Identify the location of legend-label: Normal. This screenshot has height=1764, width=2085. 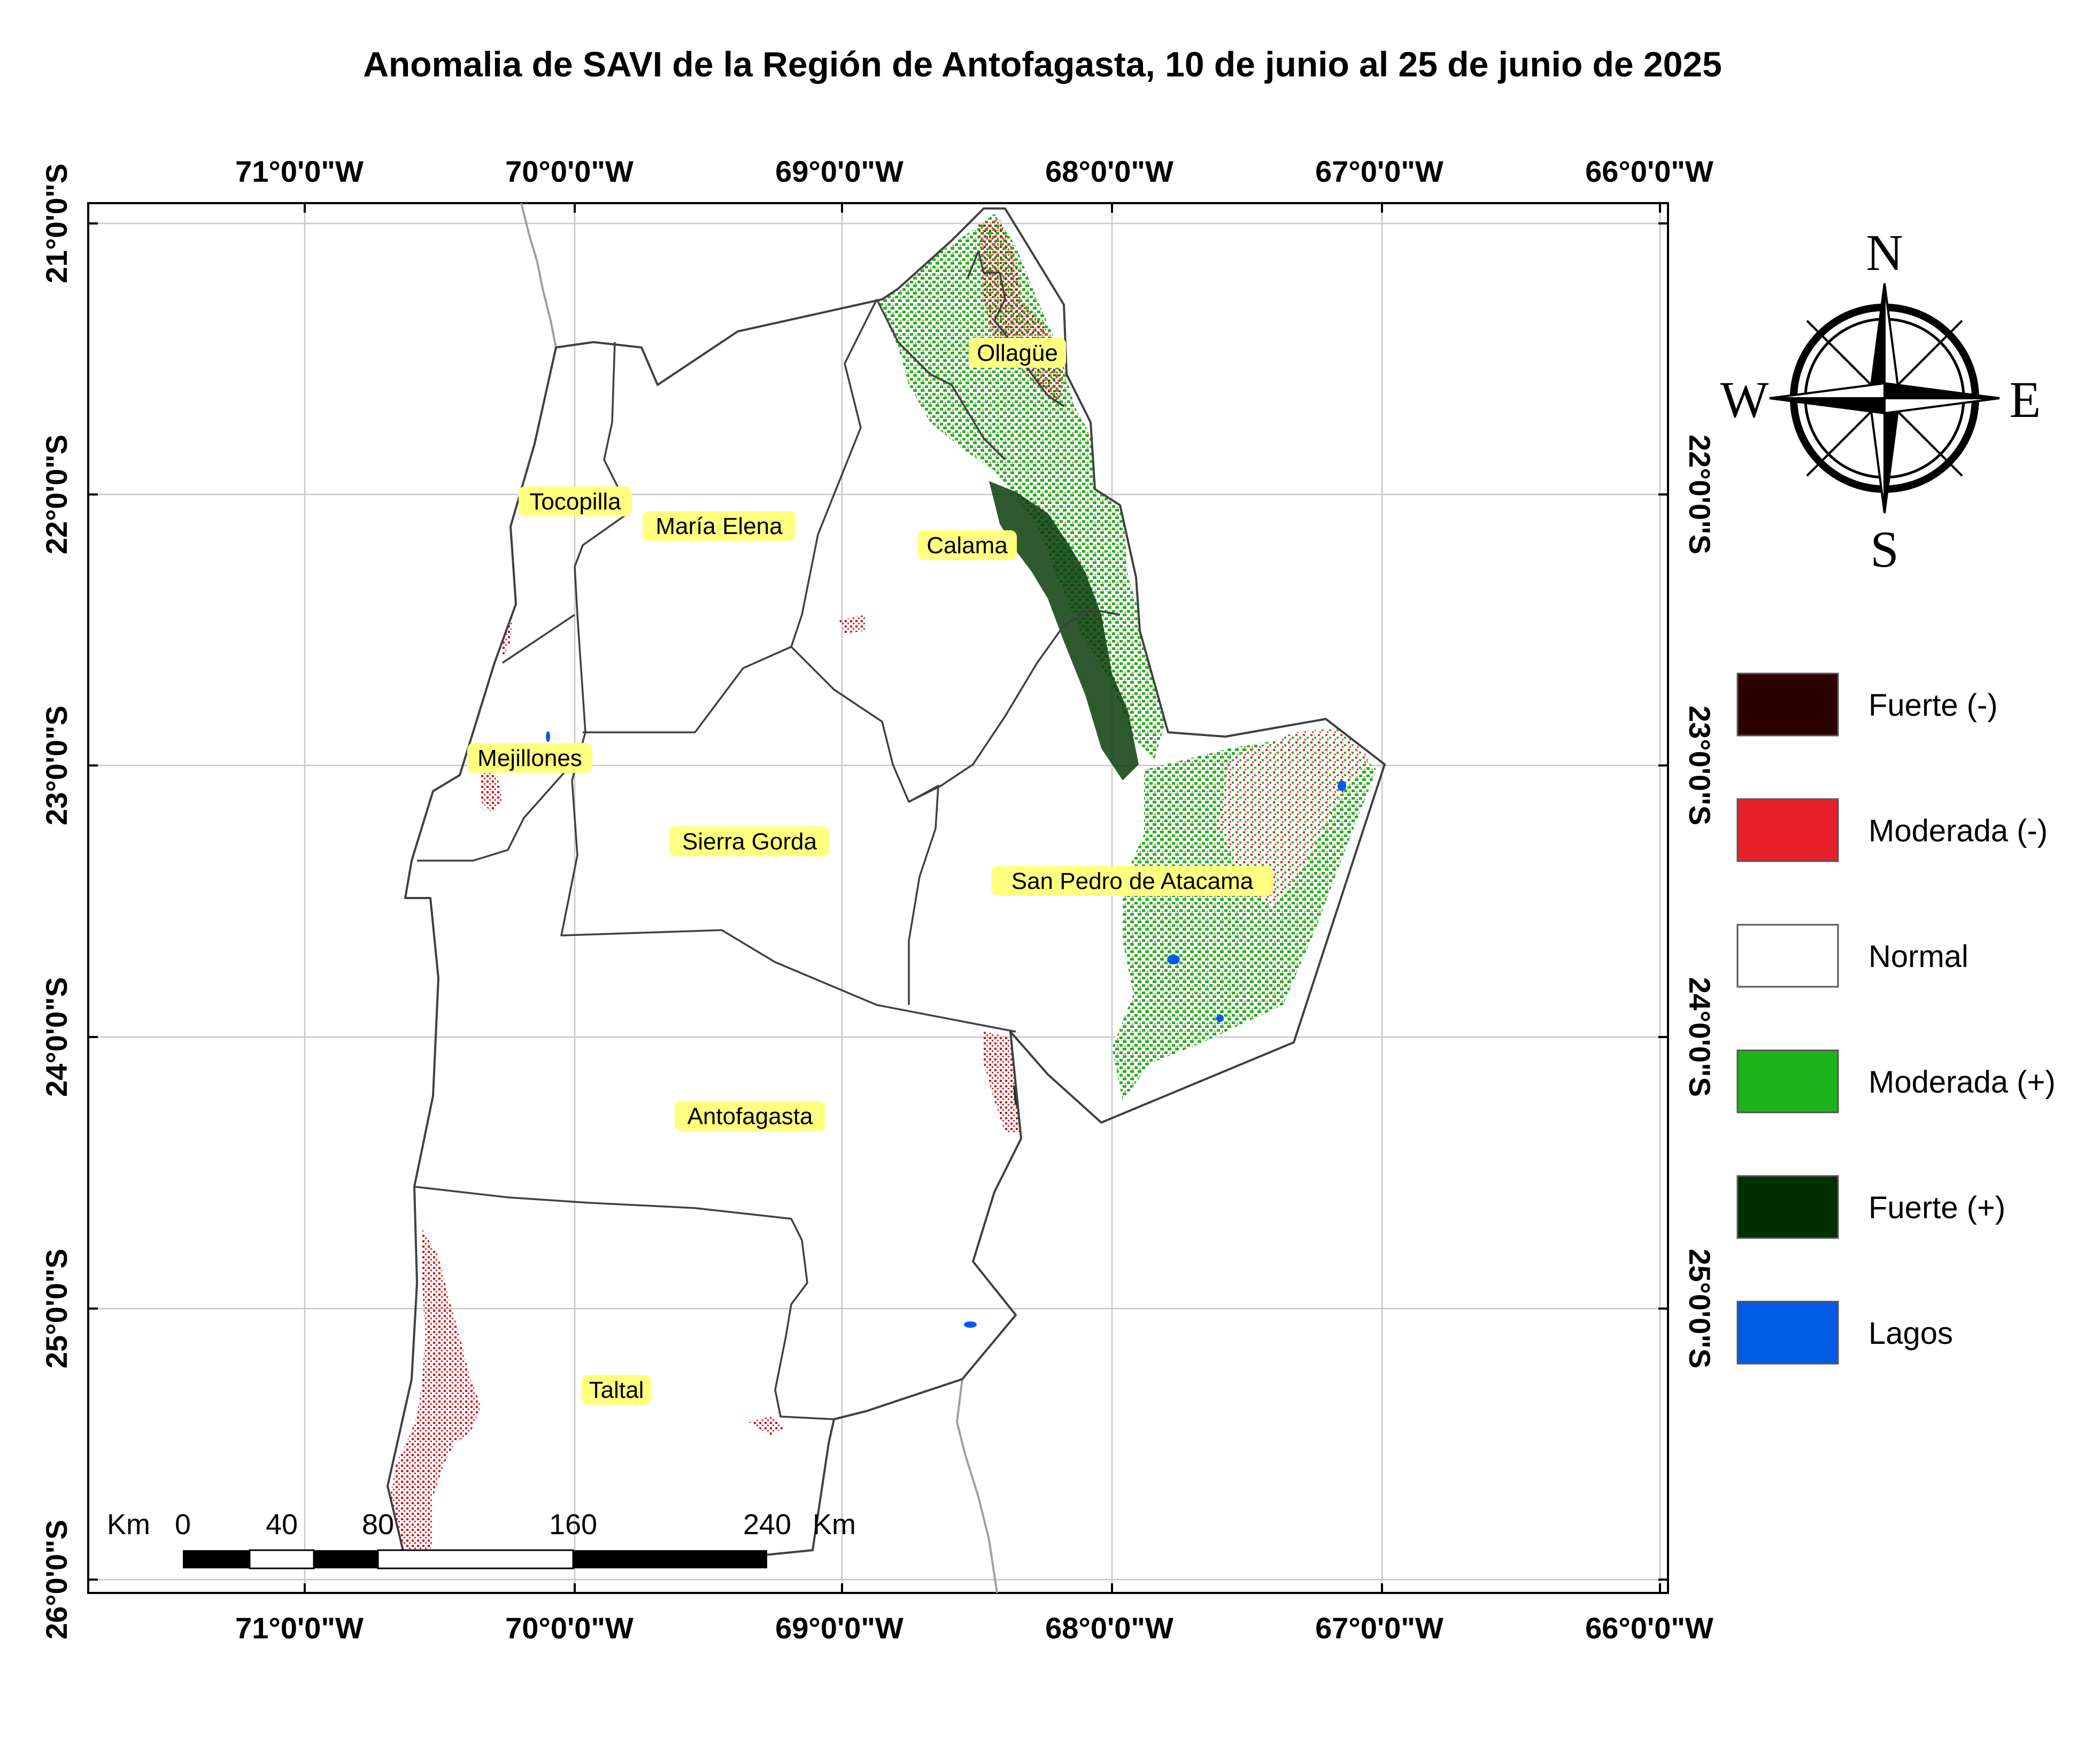
(1918, 956).